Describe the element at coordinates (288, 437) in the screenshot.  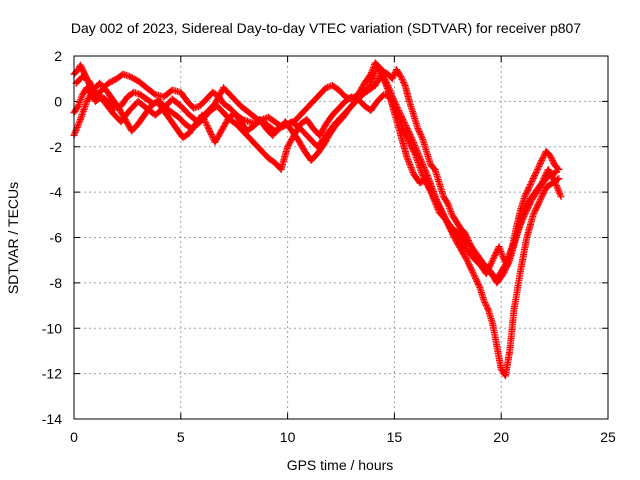
I see `x-tick-label: 10` at that location.